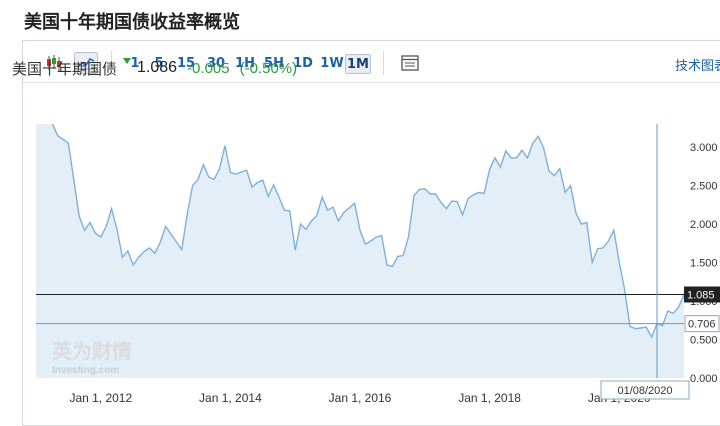 Image resolution: width=720 pixels, height=426 pixels. What do you see at coordinates (159, 63) in the screenshot?
I see `period-button-5: 5` at bounding box center [159, 63].